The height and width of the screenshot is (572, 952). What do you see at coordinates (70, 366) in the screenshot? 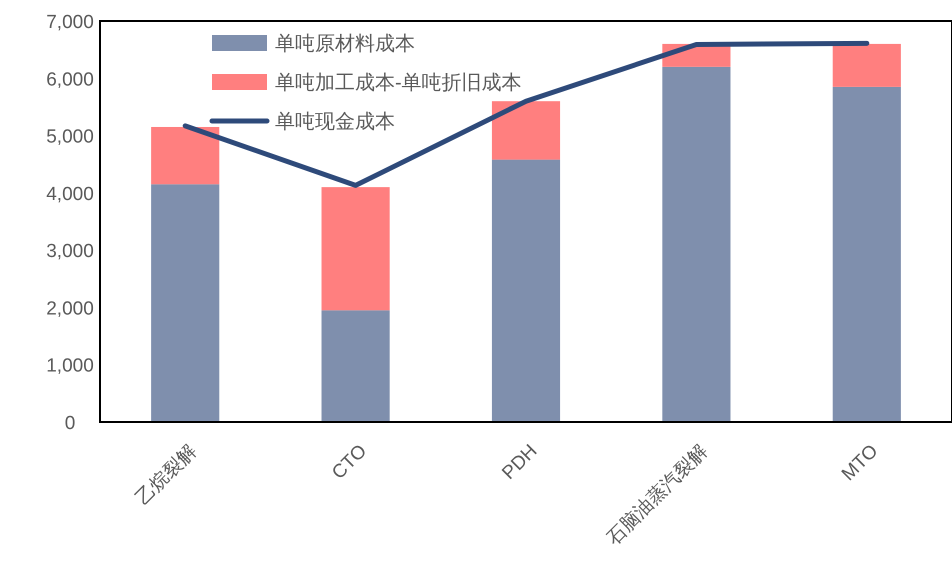
I see `y-tick-label: 1,000` at bounding box center [70, 366].